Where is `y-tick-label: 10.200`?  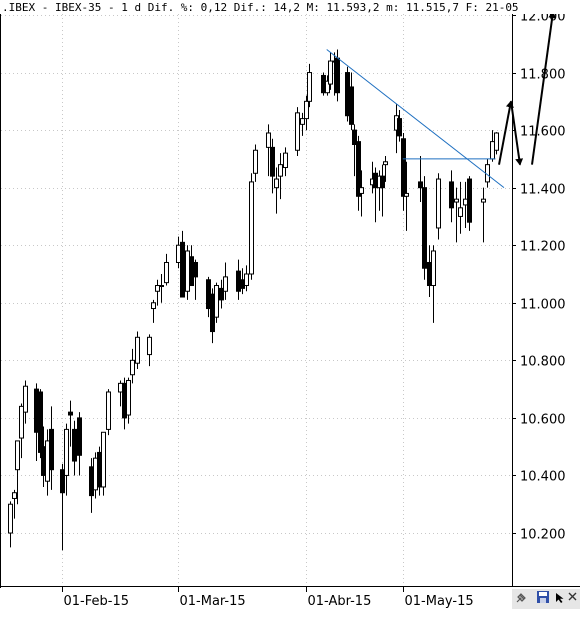
y-tick-label: 10.200 is located at coordinates (543, 535).